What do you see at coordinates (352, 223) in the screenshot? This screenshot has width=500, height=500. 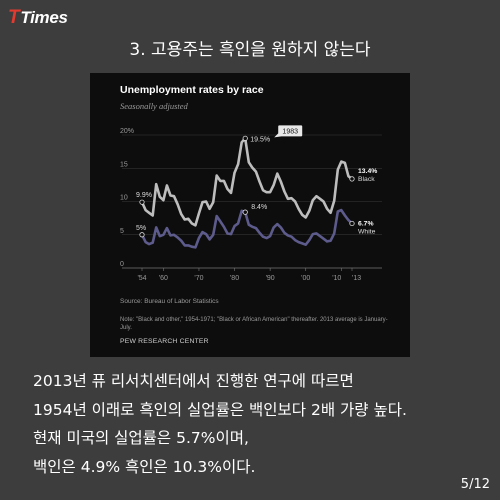 I see `point-white-2013` at bounding box center [352, 223].